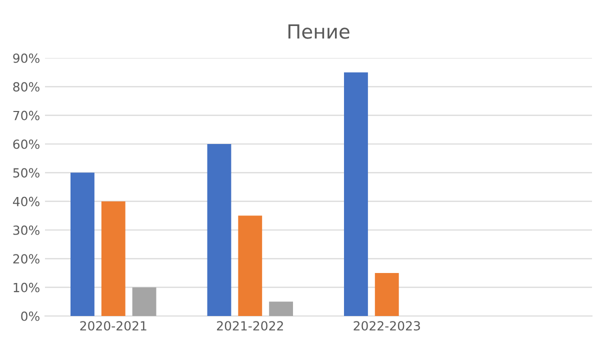 The image size is (605, 340). I want to click on x-tick-label: 2022-2023, so click(387, 326).